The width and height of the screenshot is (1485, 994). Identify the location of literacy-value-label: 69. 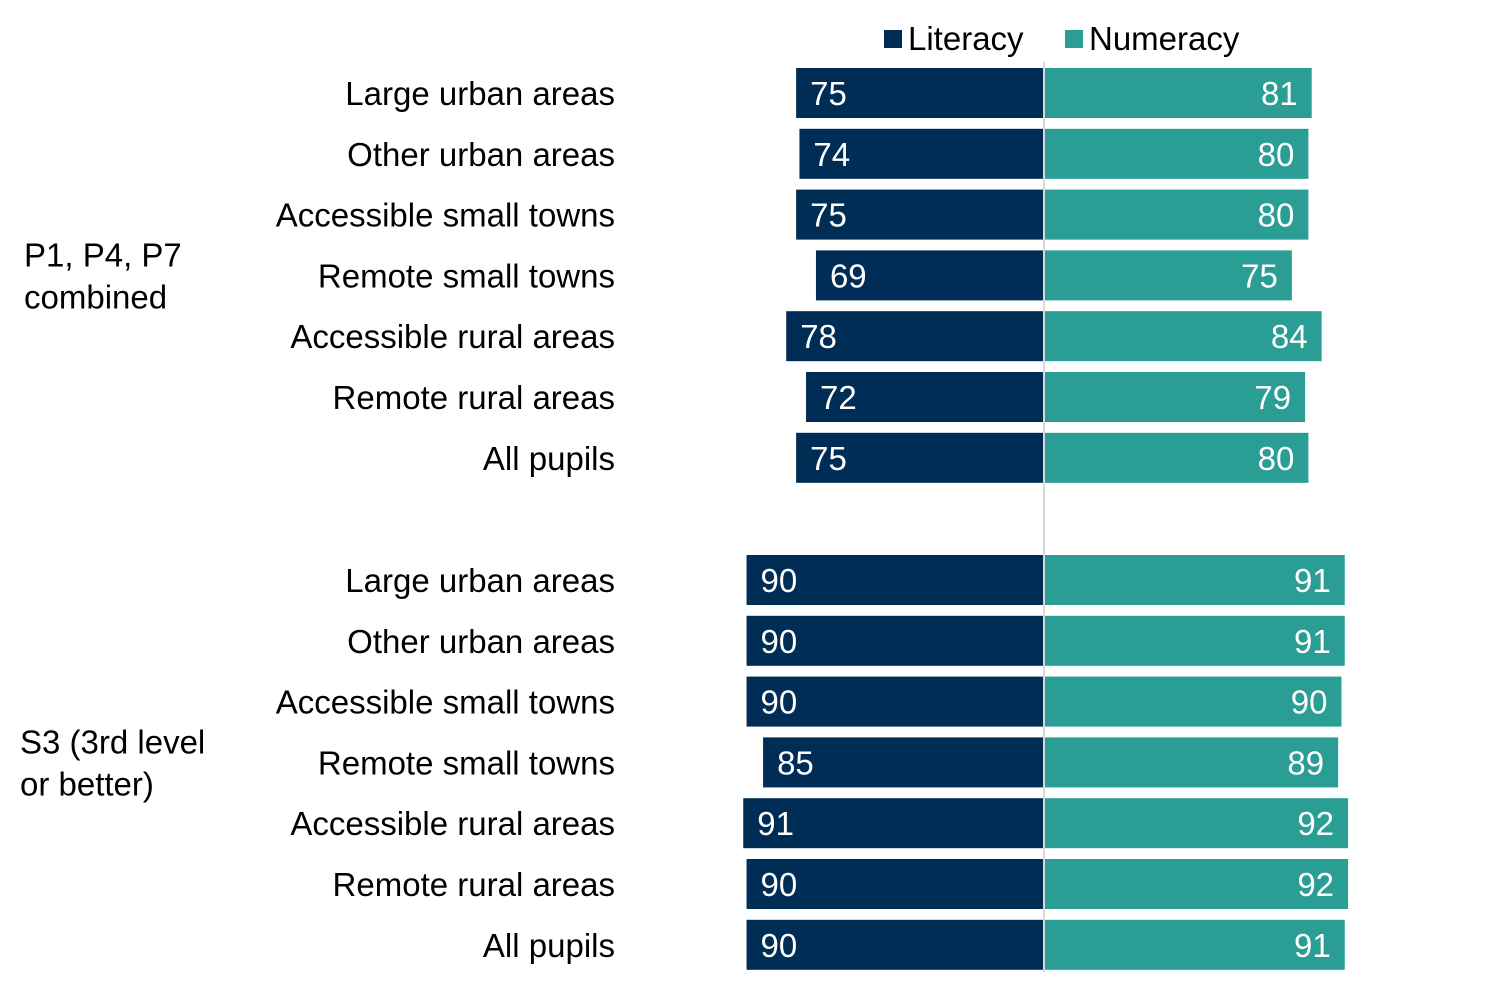
(848, 275).